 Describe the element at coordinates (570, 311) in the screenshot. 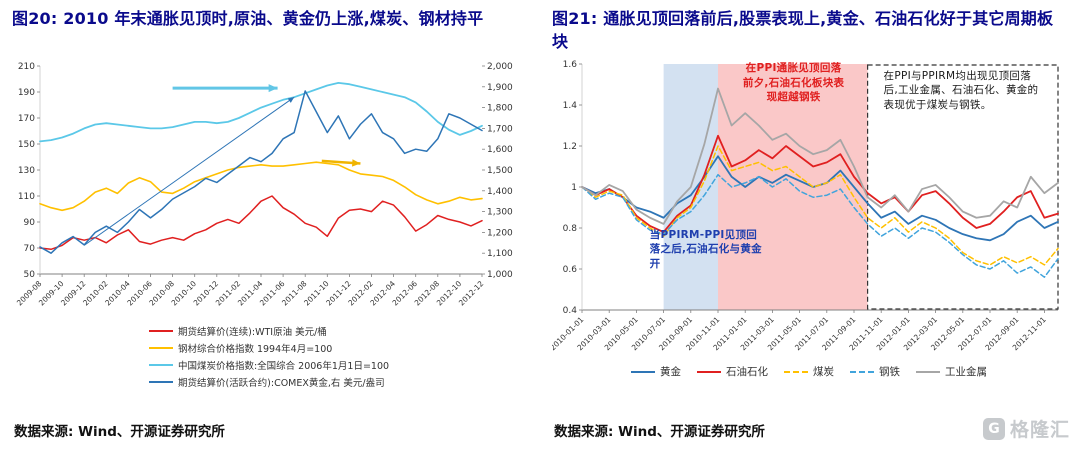

I see `svg-text: 0.4` at that location.